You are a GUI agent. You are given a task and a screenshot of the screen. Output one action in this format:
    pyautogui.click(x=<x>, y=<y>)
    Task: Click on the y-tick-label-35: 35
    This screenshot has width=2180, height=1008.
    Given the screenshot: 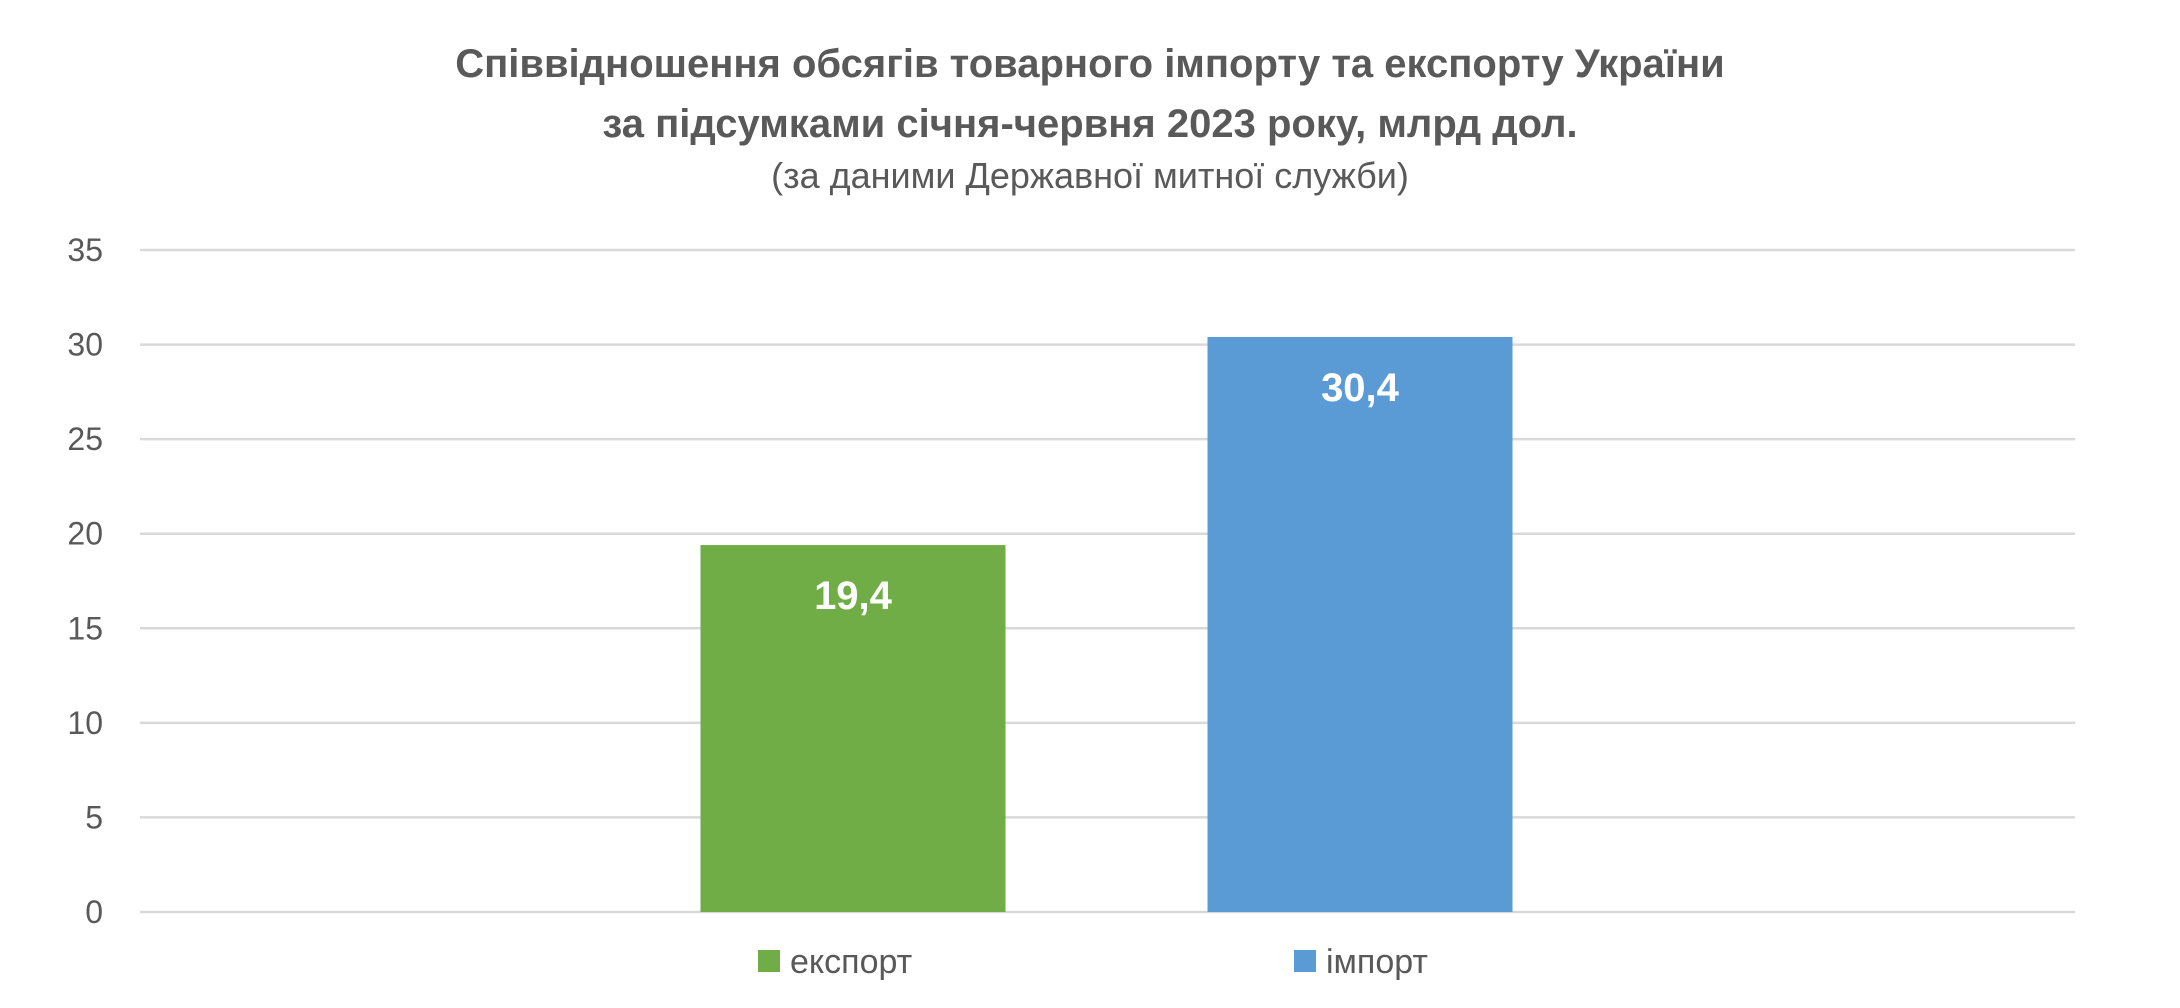 What is the action you would take?
    pyautogui.click(x=85, y=250)
    